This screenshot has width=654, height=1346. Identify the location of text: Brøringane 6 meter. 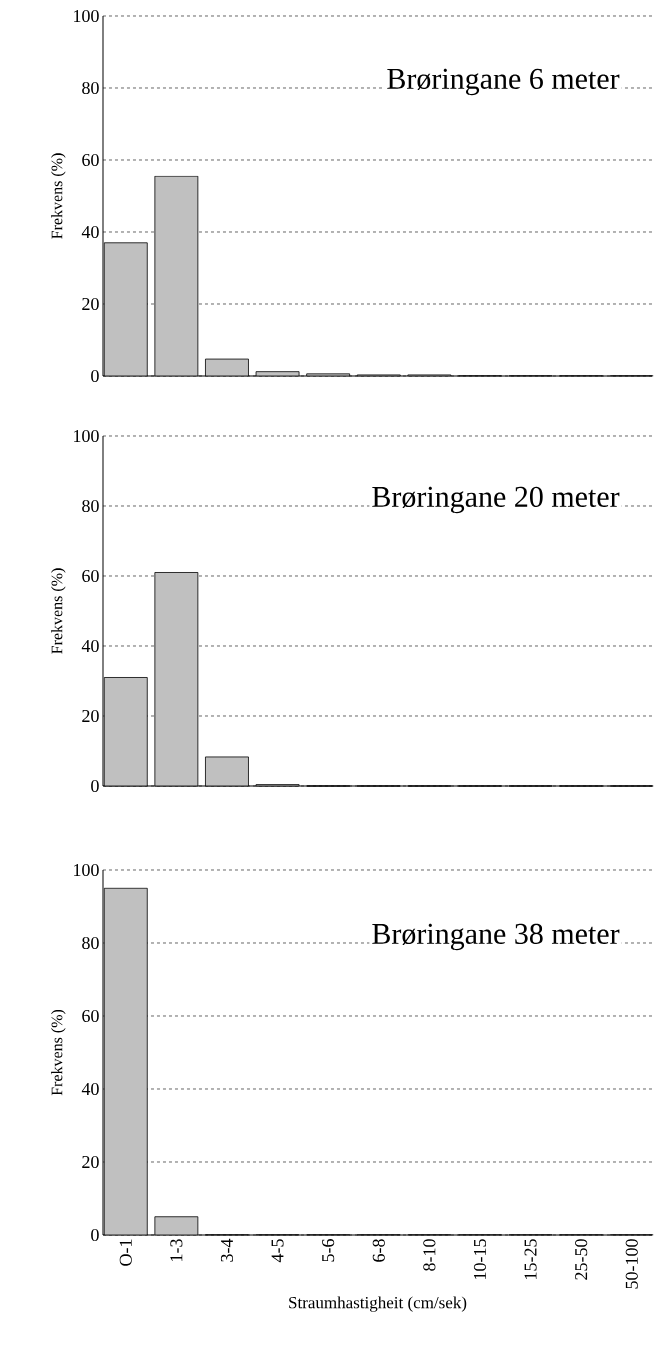
(503, 82).